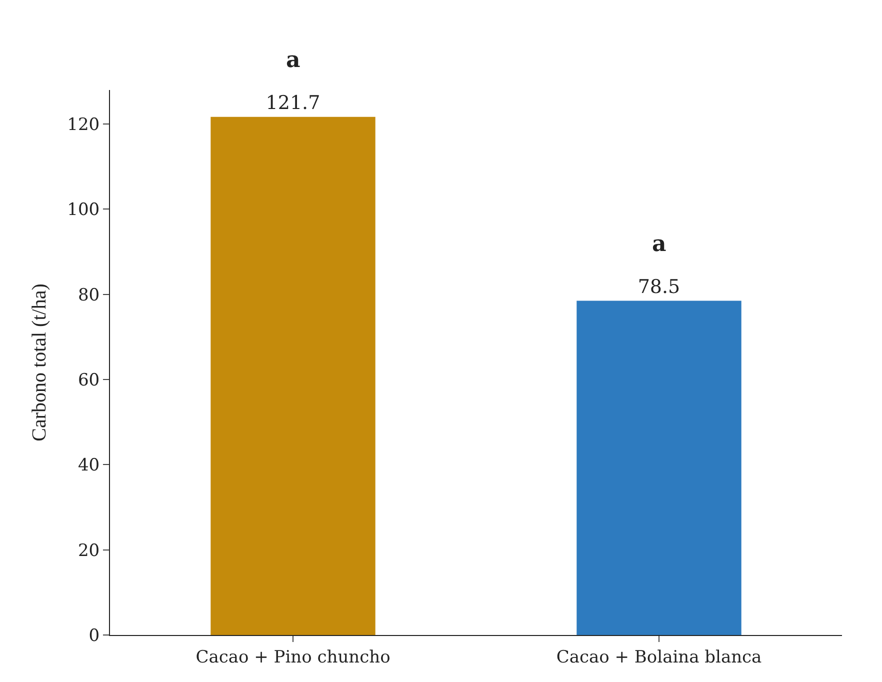 The height and width of the screenshot is (682, 882). What do you see at coordinates (89, 295) in the screenshot?
I see `y-tick-label: 80` at bounding box center [89, 295].